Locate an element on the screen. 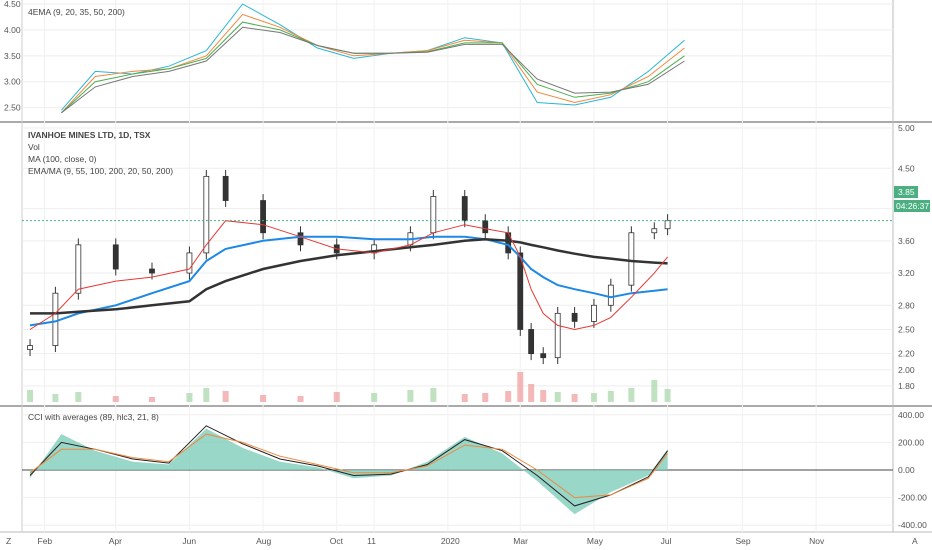  time-tick-label: 2020 is located at coordinates (450, 541).